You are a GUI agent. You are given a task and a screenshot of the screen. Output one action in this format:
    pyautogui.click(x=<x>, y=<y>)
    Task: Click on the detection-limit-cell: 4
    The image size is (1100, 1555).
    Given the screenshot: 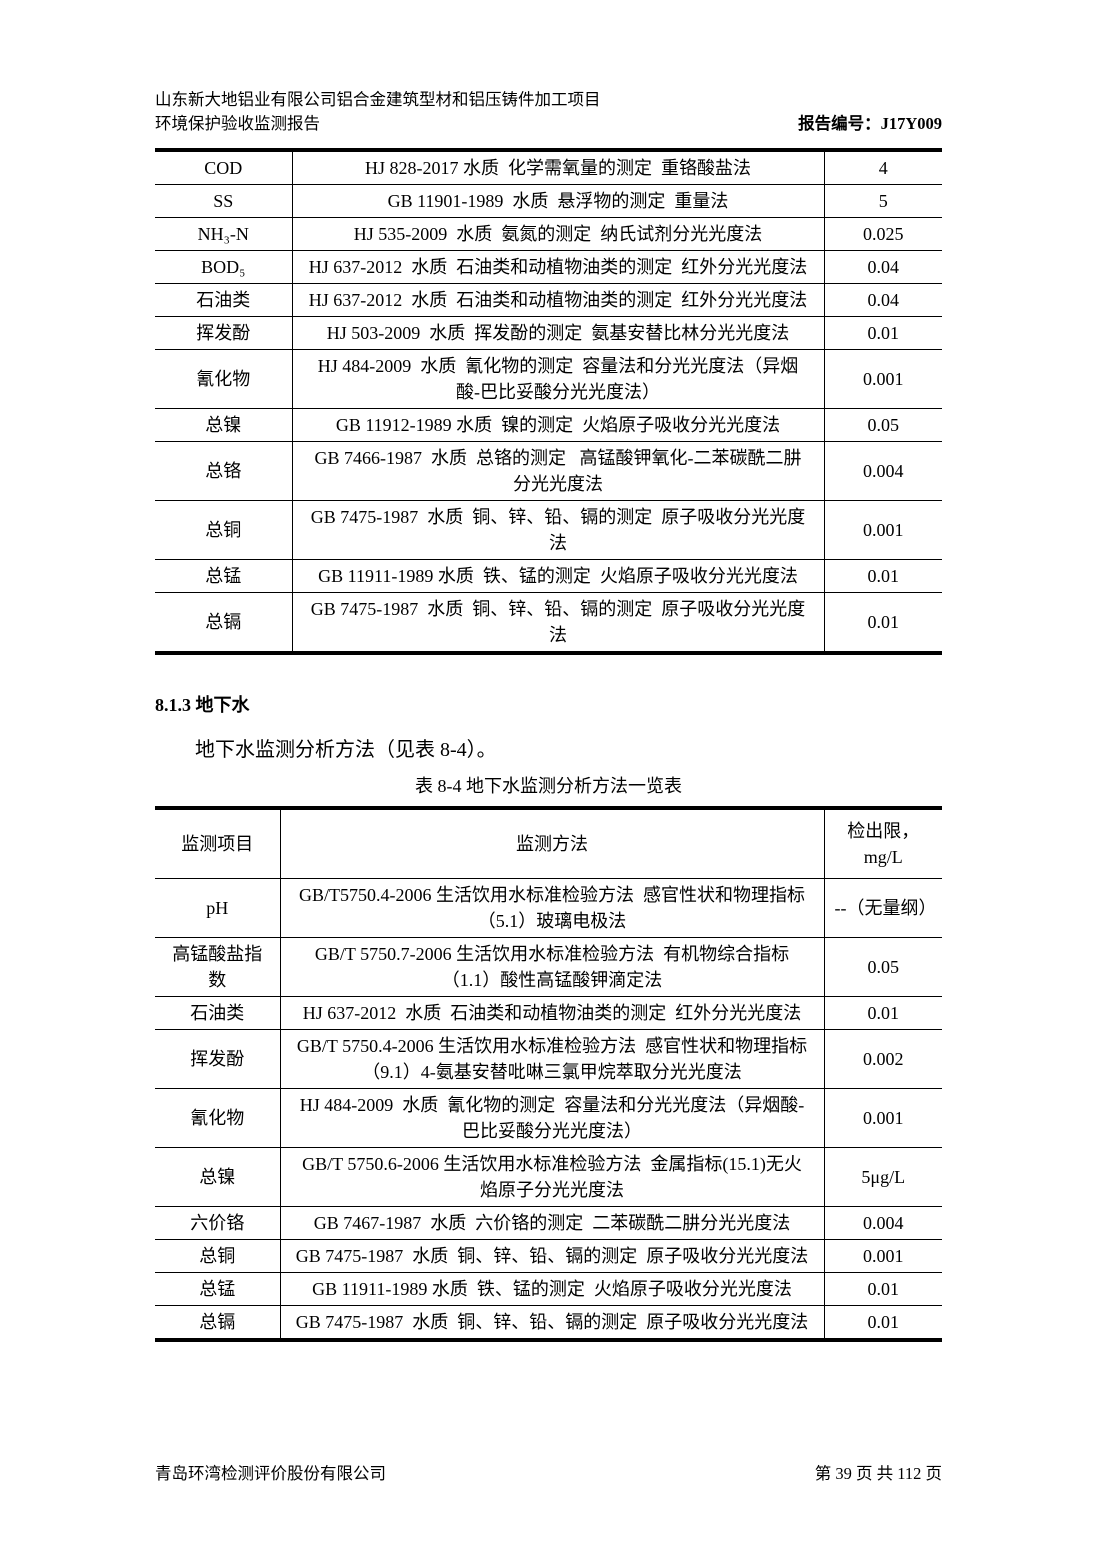 What is the action you would take?
    pyautogui.click(x=883, y=167)
    